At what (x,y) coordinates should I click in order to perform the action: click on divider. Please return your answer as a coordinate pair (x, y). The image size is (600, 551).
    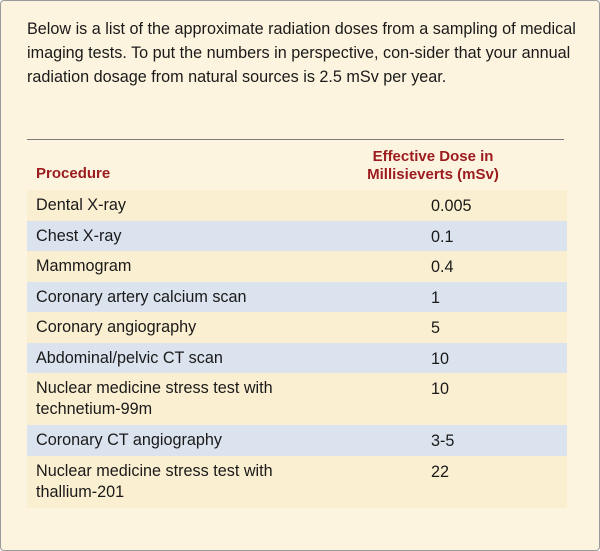
    Looking at the image, I should click on (295, 139).